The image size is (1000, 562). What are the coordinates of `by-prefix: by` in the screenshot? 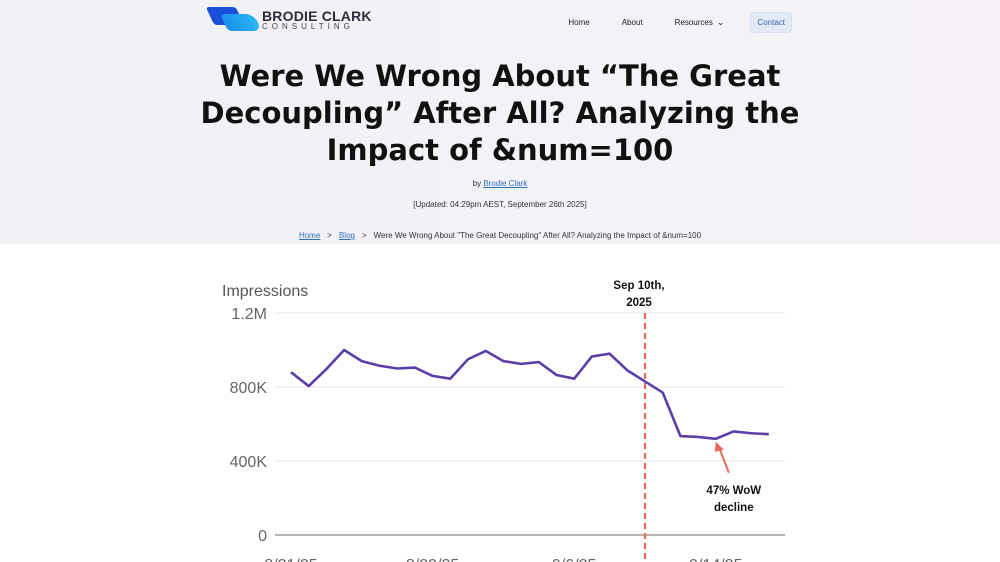 It's located at (477, 183).